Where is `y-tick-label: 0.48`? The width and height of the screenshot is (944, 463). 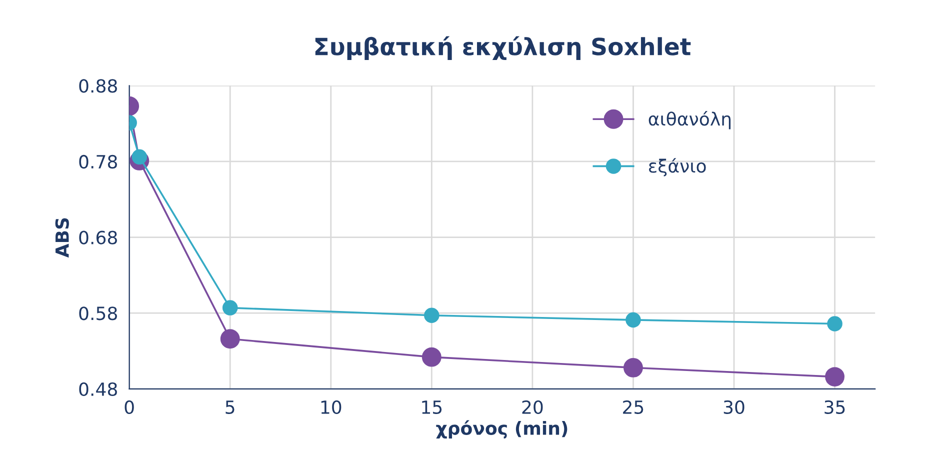
y-tick-label: 0.48 is located at coordinates (98, 389).